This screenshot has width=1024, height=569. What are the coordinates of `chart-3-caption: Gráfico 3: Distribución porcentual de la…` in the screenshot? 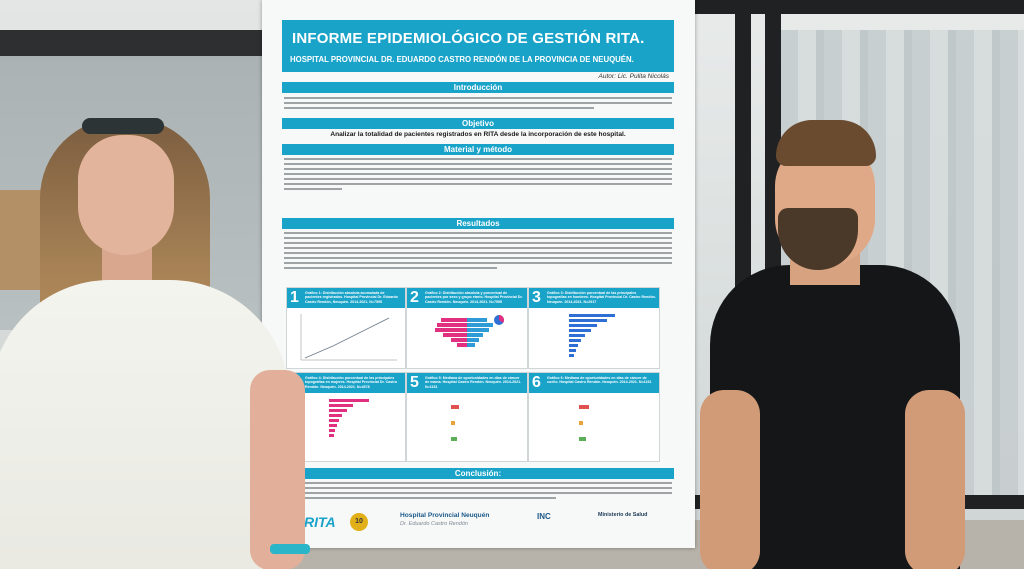 It's located at (601, 297).